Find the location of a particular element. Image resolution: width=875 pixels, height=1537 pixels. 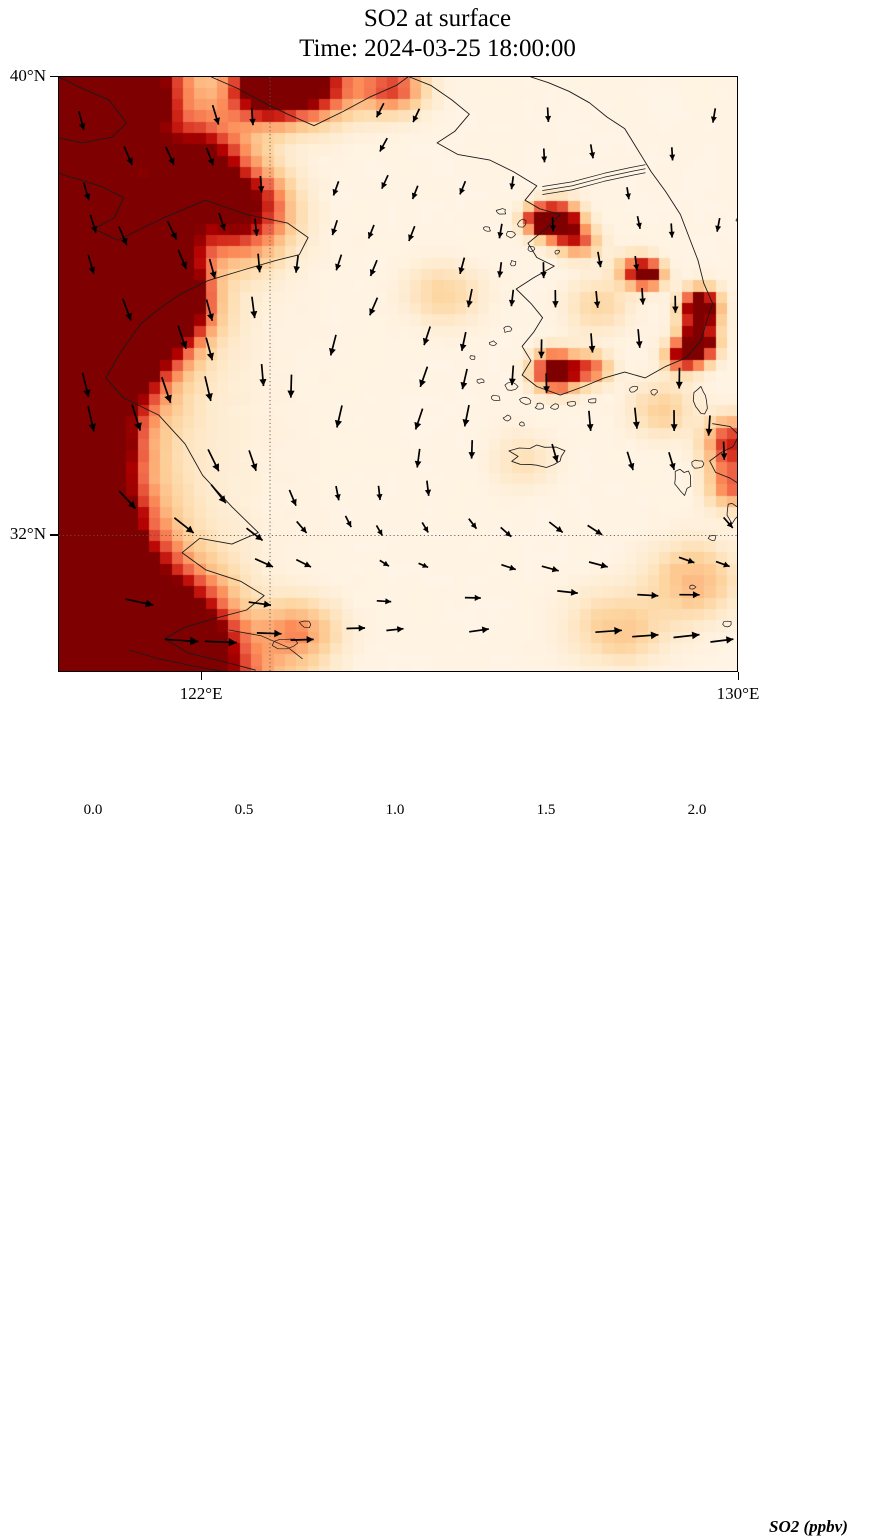

colorbar-tick-label-0: 0.0 is located at coordinates (93, 810).